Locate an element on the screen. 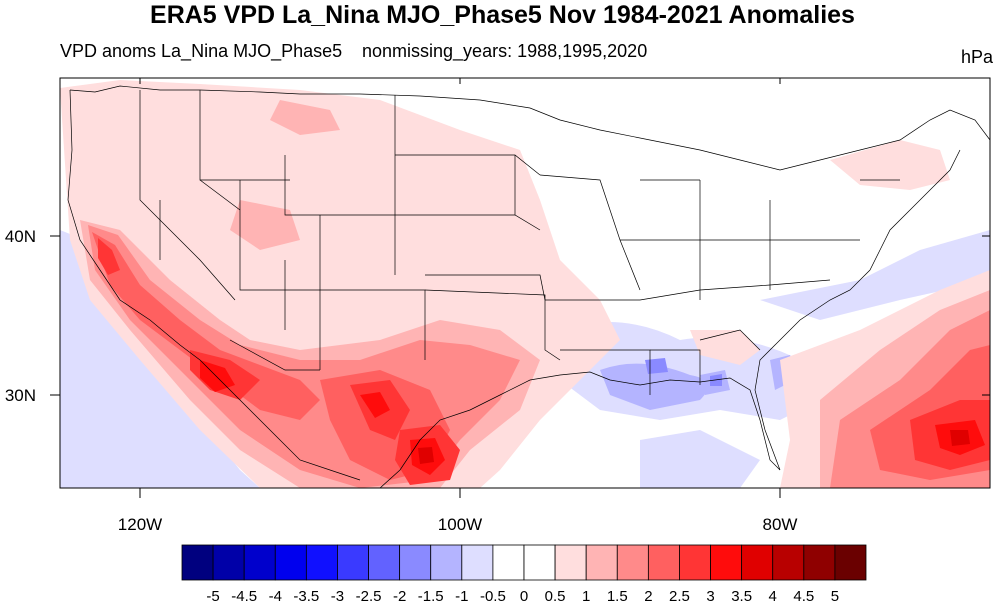 The width and height of the screenshot is (1005, 603). colorbar-label: 2.5 is located at coordinates (679, 595).